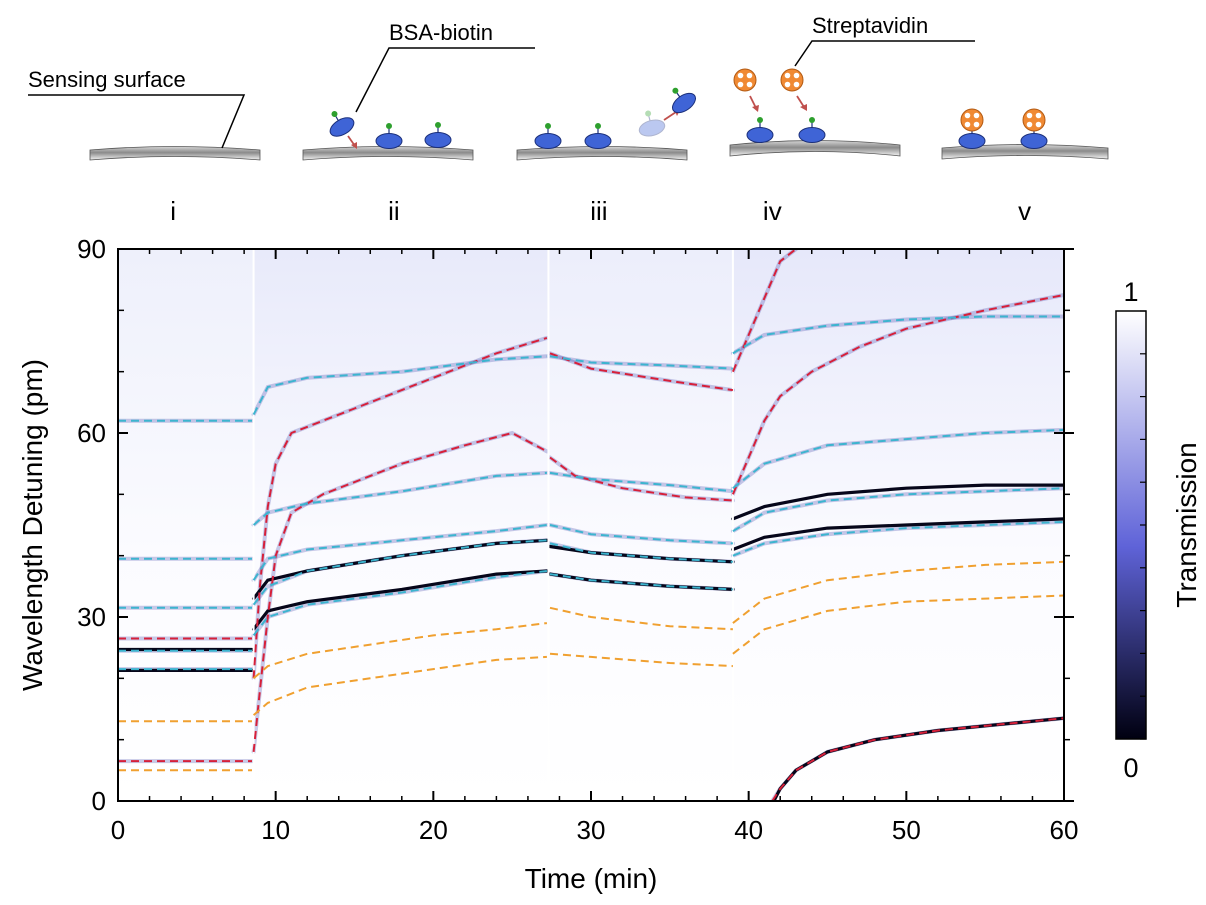  Describe the element at coordinates (852, 85) in the screenshot. I see `stage-iv-schematic: Streptavidin` at that location.